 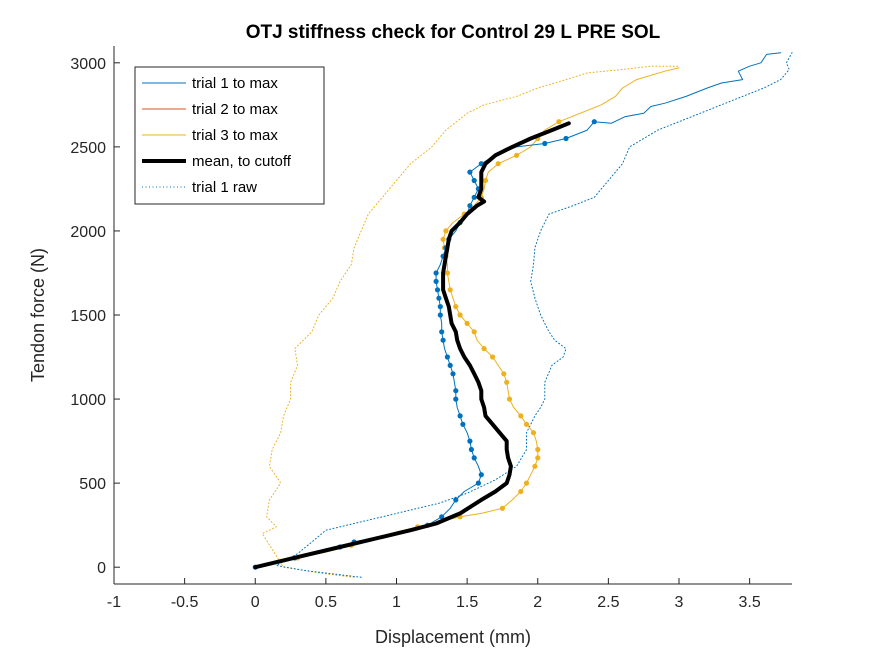 I want to click on x-tick-label: -1, so click(x=114, y=602).